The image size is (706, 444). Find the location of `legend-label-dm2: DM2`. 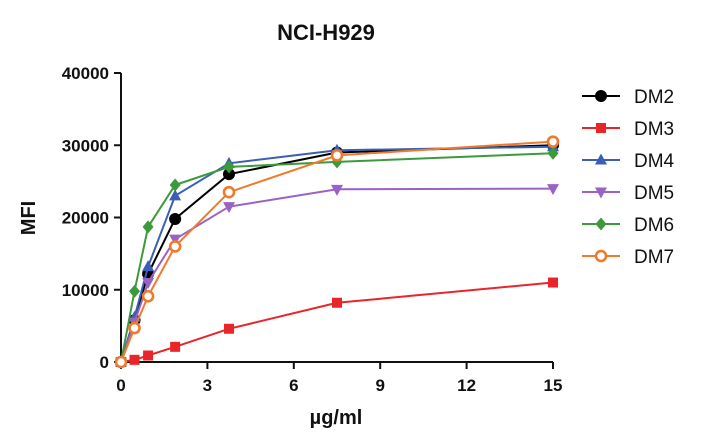

legend-label-dm2: DM2 is located at coordinates (654, 97).